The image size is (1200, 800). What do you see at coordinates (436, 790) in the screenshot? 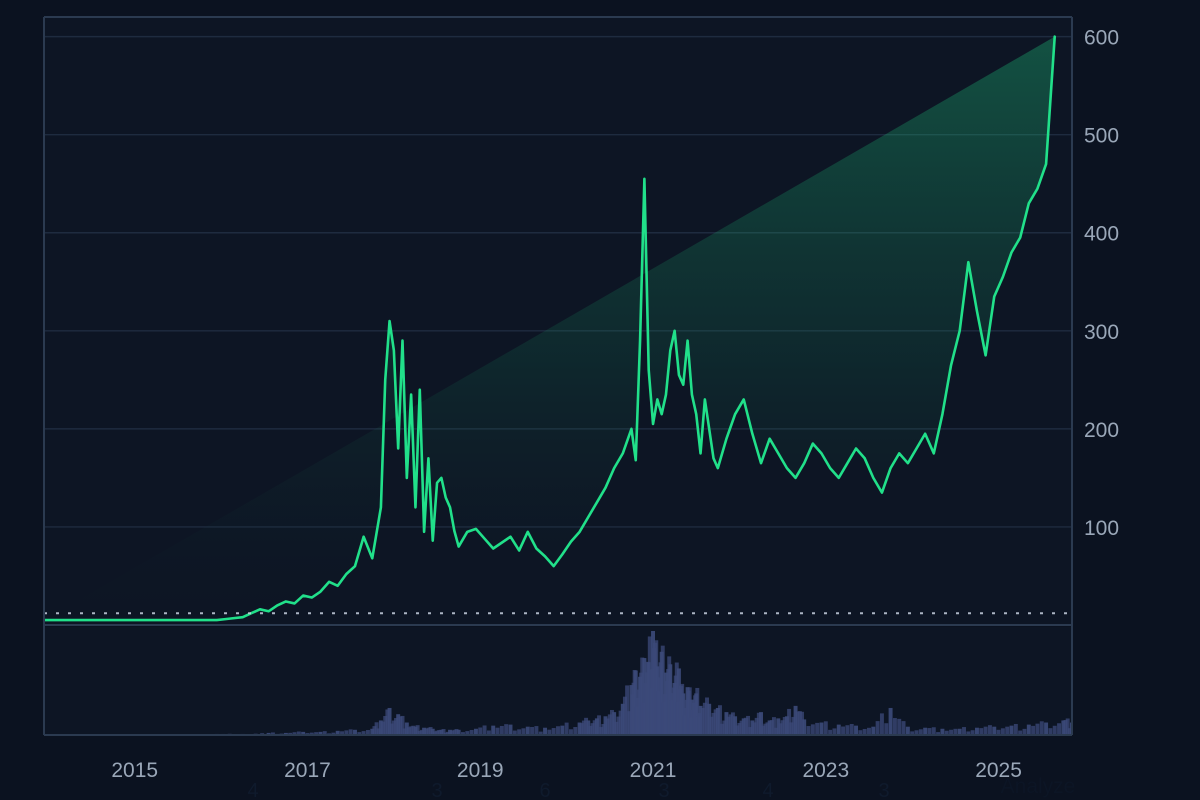
I see `sub-tick-1: 3` at bounding box center [436, 790].